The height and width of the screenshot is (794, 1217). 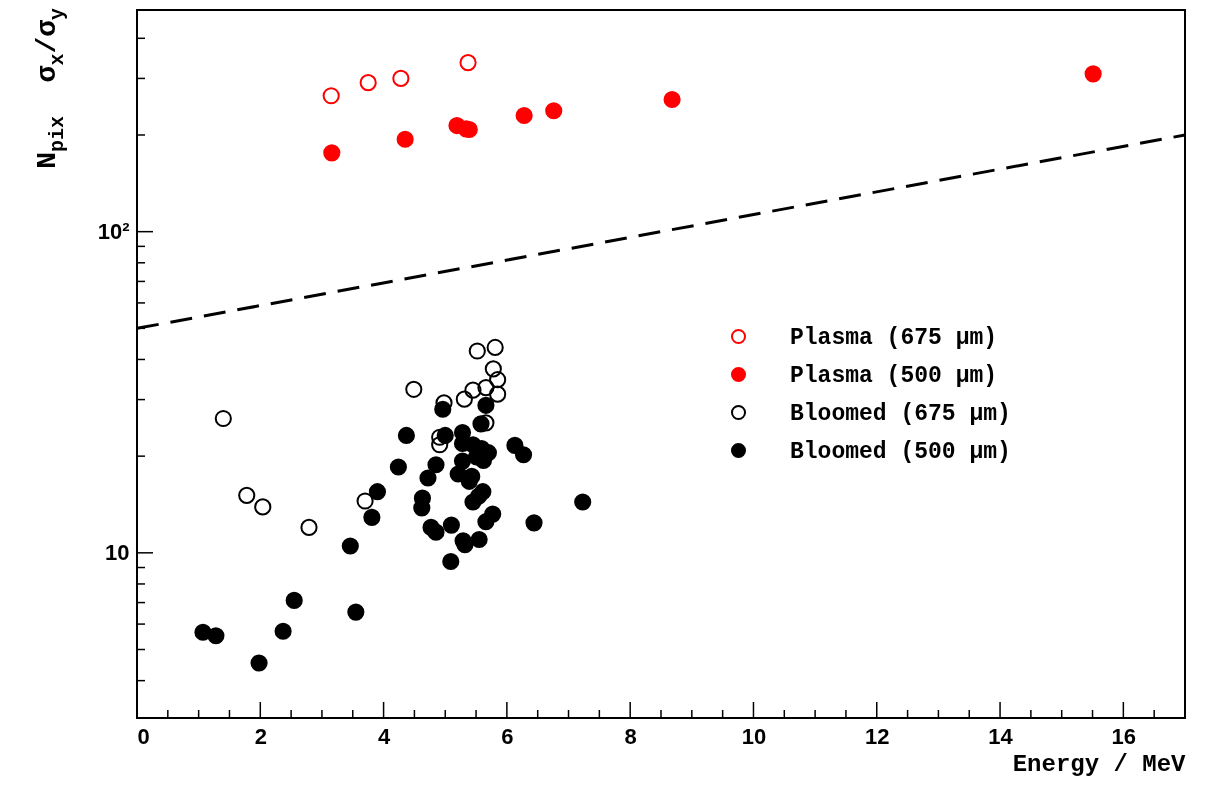 What do you see at coordinates (113, 232) in the screenshot?
I see `y-tick-label: 10²` at bounding box center [113, 232].